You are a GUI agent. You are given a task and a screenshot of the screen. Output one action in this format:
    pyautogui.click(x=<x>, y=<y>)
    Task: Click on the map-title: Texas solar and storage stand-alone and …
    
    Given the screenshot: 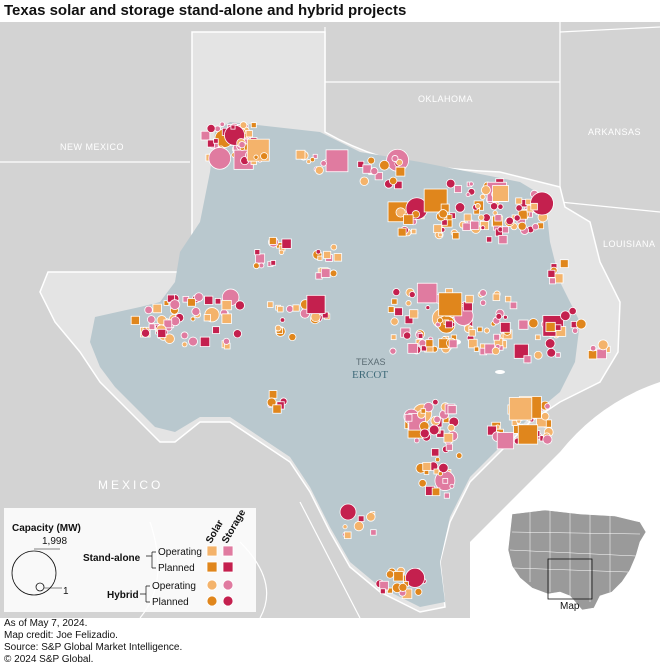 What is the action you would take?
    pyautogui.click(x=205, y=10)
    